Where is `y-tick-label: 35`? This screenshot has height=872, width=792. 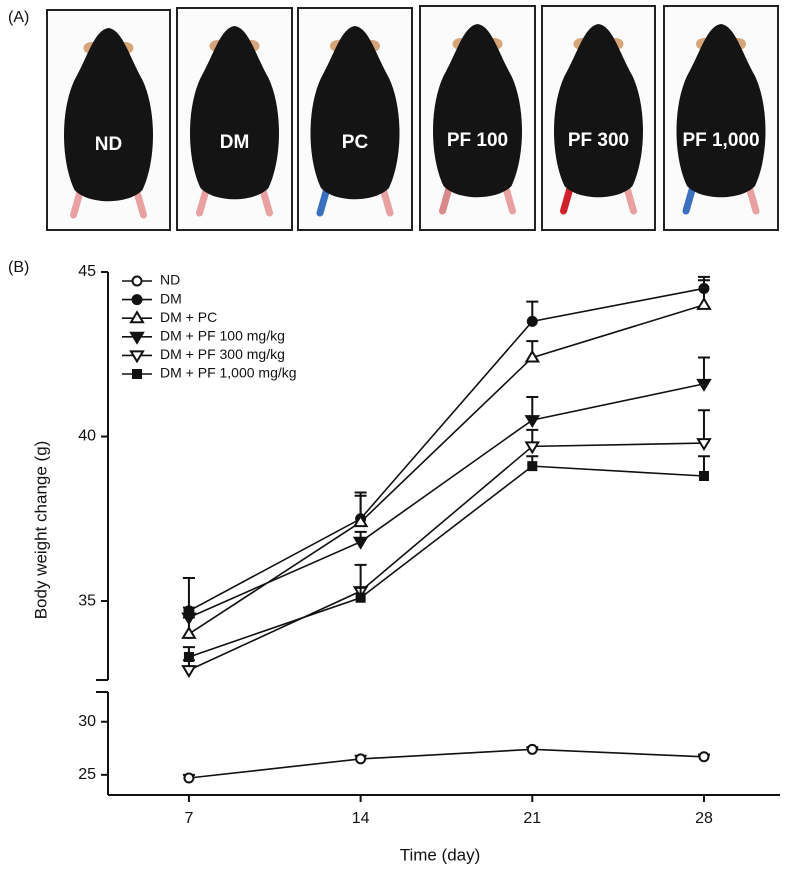
y-tick-label: 35 is located at coordinates (87, 600).